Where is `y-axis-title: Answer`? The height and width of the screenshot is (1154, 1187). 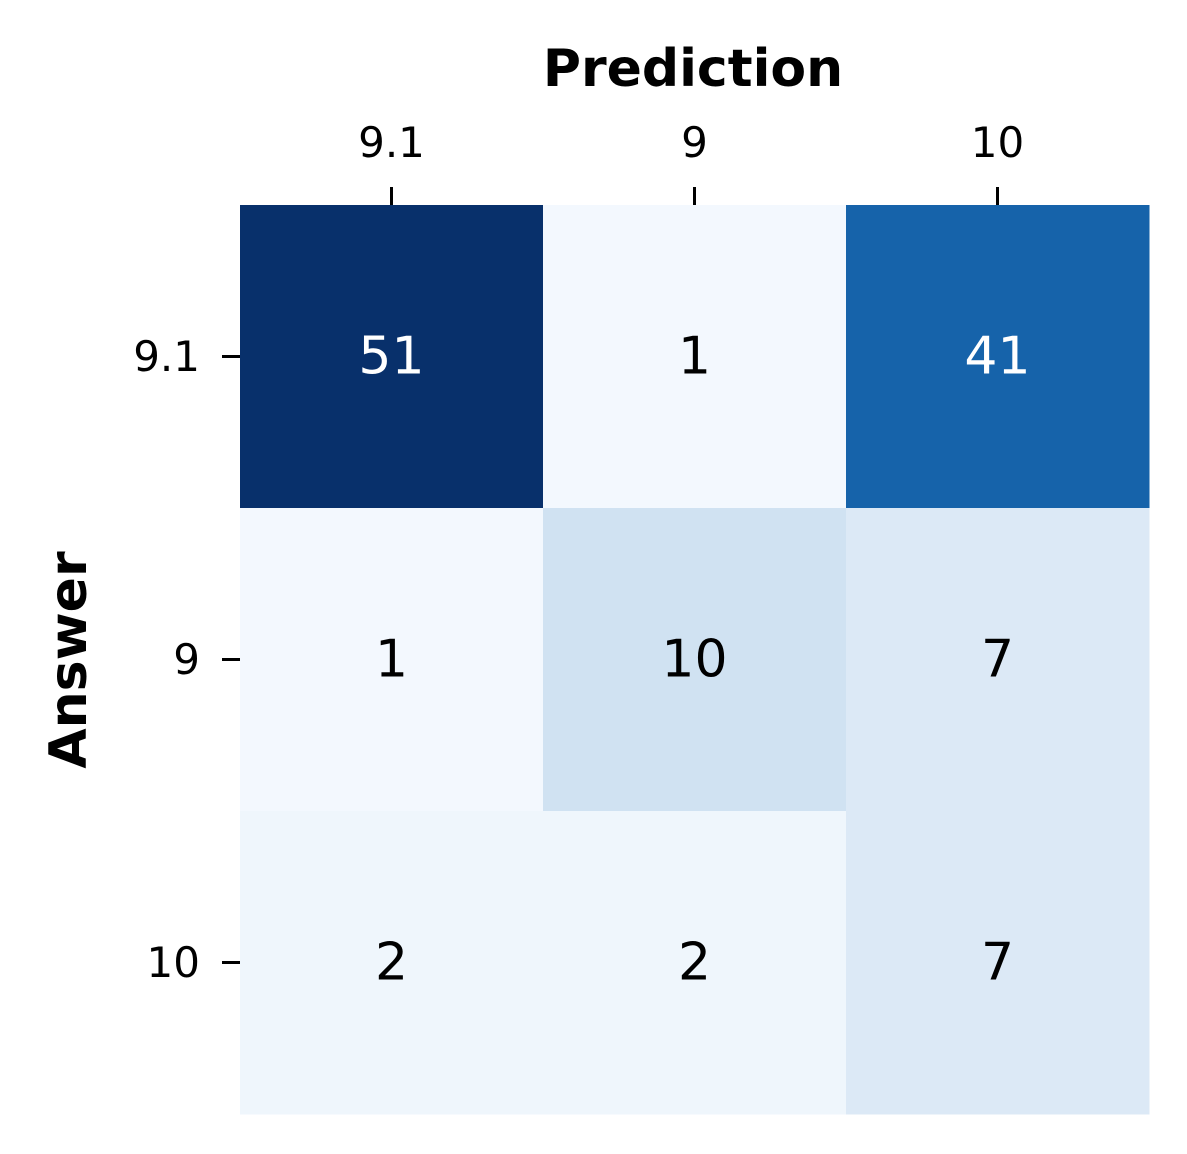
y-axis-title: Answer is located at coordinates (69, 660).